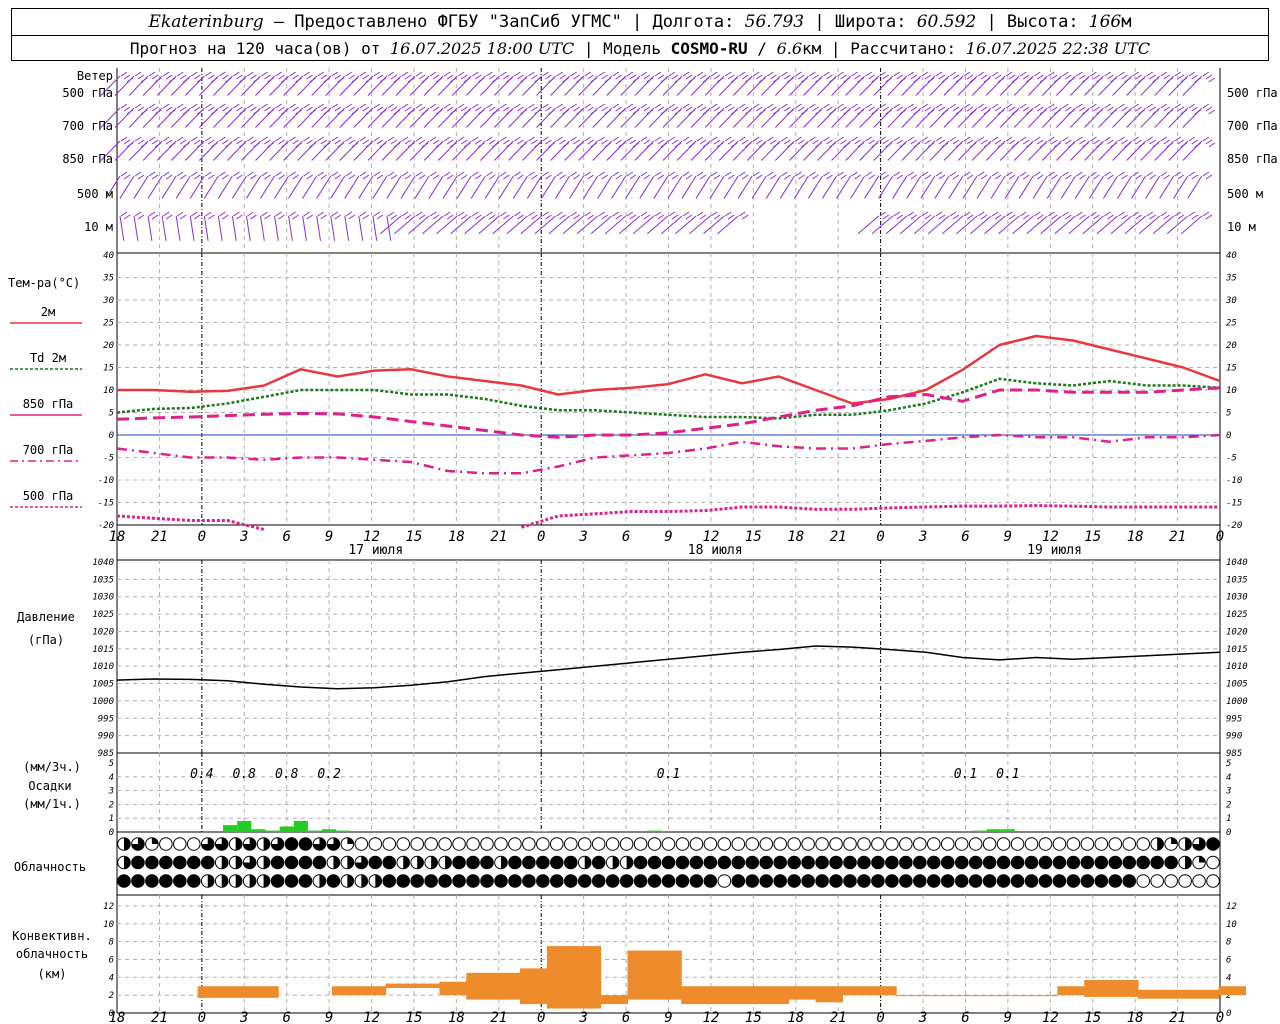 This screenshot has height=1024, width=1280. What do you see at coordinates (654, 844) in the screenshot?
I see `cloud-circle` at bounding box center [654, 844].